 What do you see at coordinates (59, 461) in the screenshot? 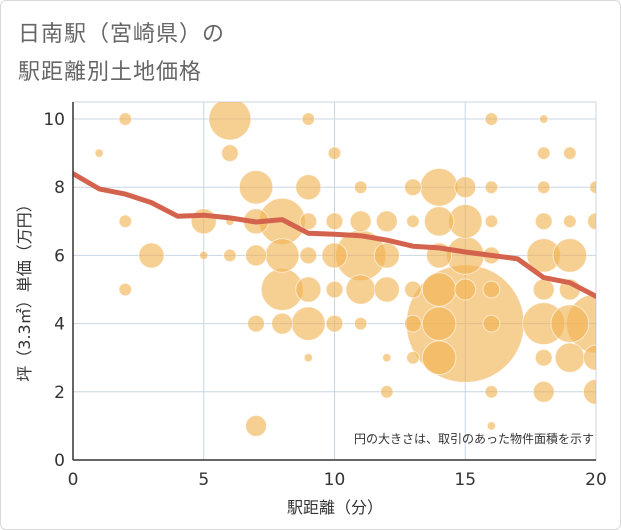
I see `y-tick-label: 0` at bounding box center [59, 461].